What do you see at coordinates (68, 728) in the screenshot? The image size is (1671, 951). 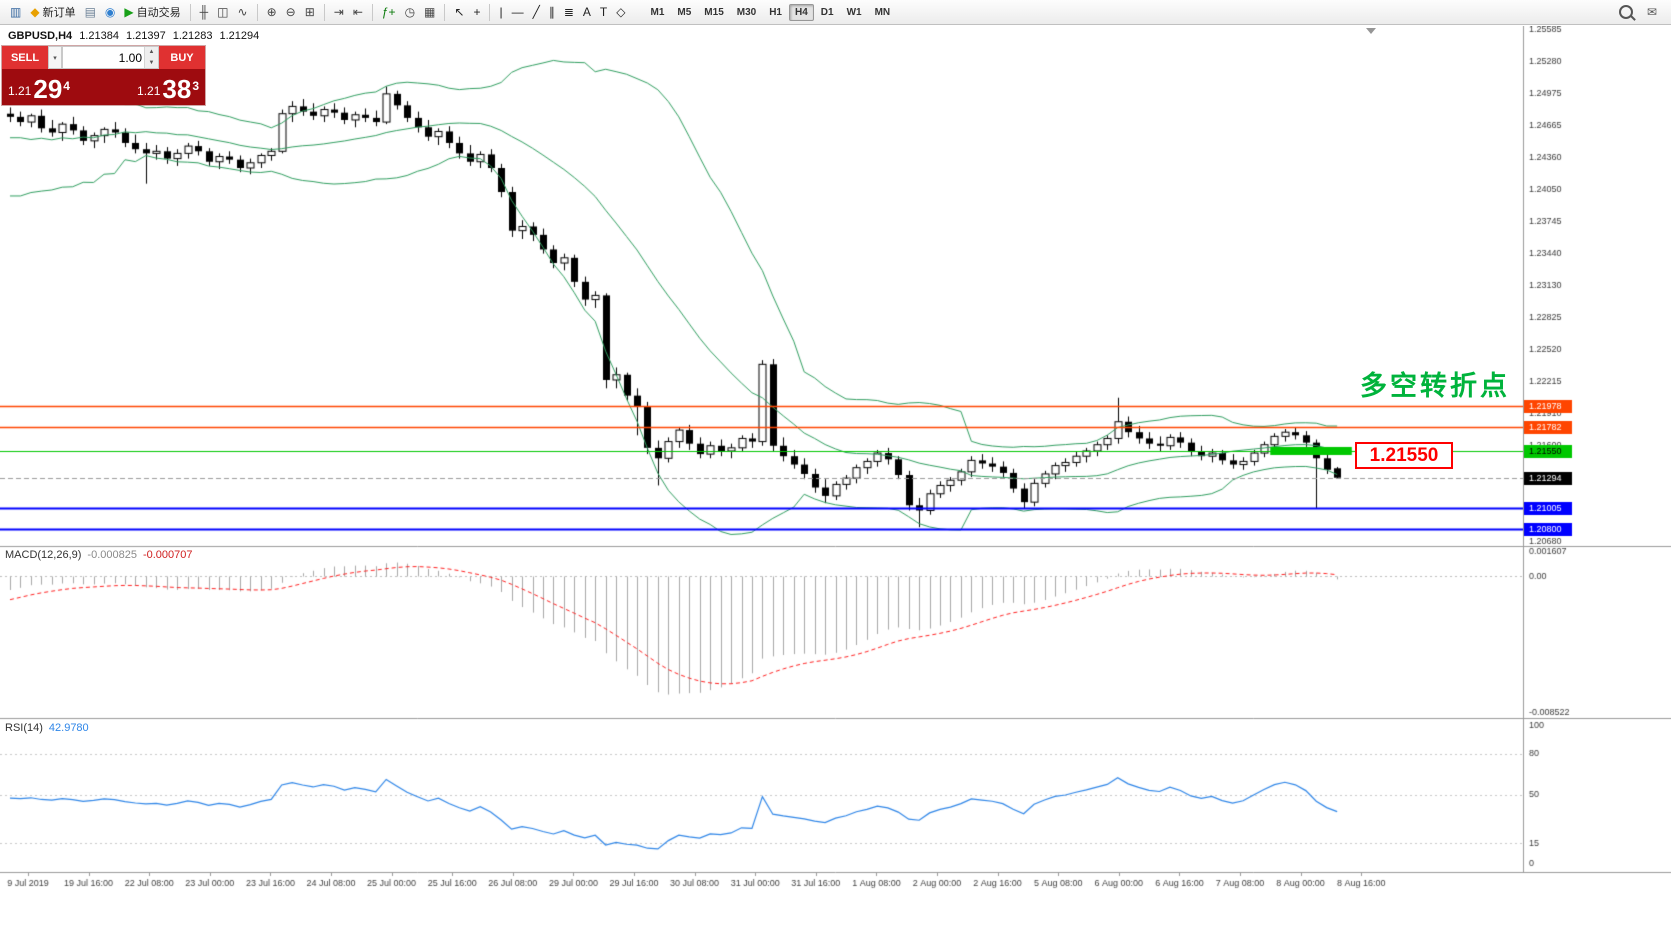 I see `rsi-value: 42.9780` at bounding box center [68, 728].